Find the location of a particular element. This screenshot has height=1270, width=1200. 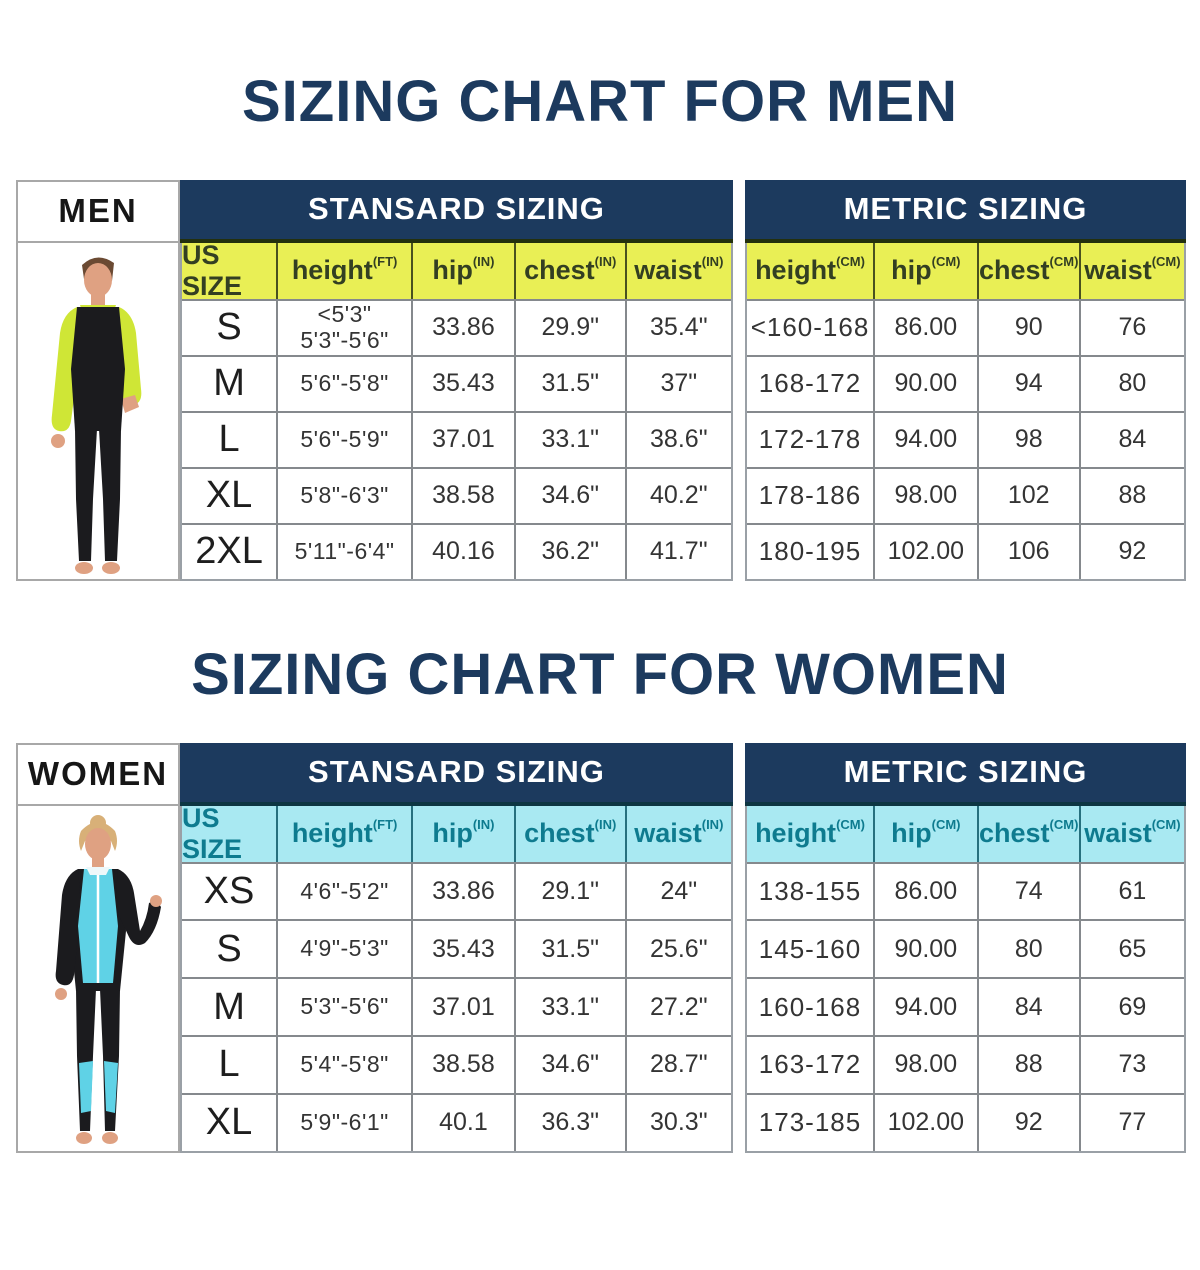

waist-cell: 28.7" is located at coordinates (679, 1064).